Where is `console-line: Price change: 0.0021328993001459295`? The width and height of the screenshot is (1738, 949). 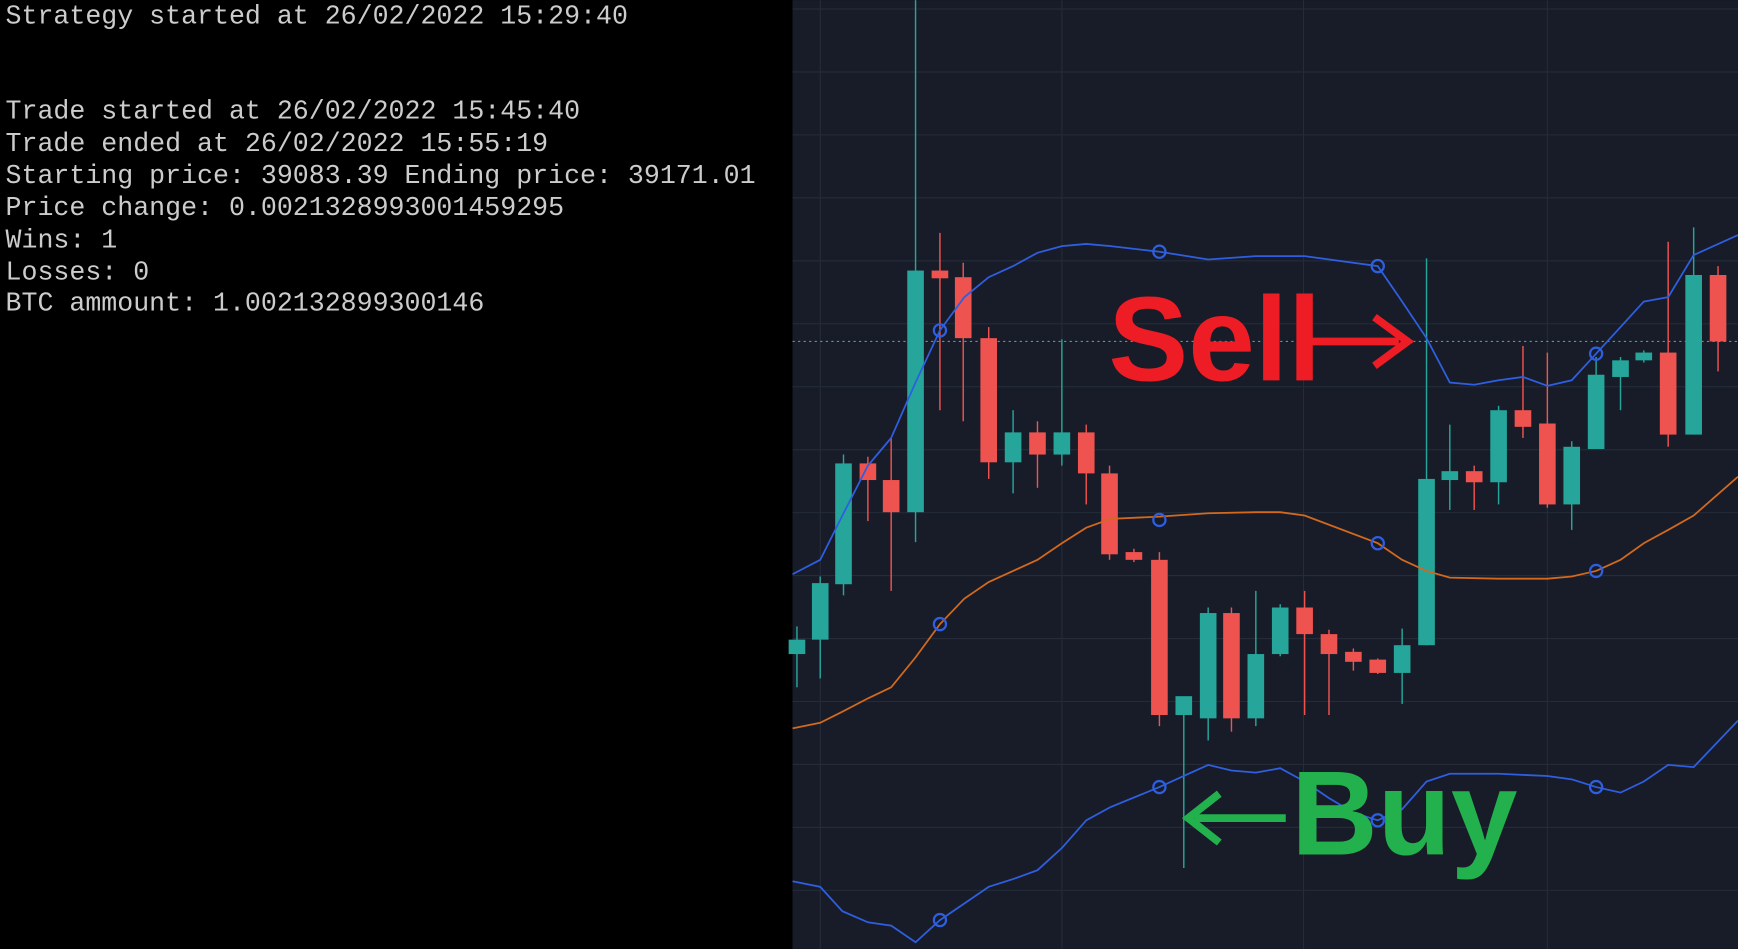
console-line: Price change: 0.0021328993001459295 is located at coordinates (285, 208).